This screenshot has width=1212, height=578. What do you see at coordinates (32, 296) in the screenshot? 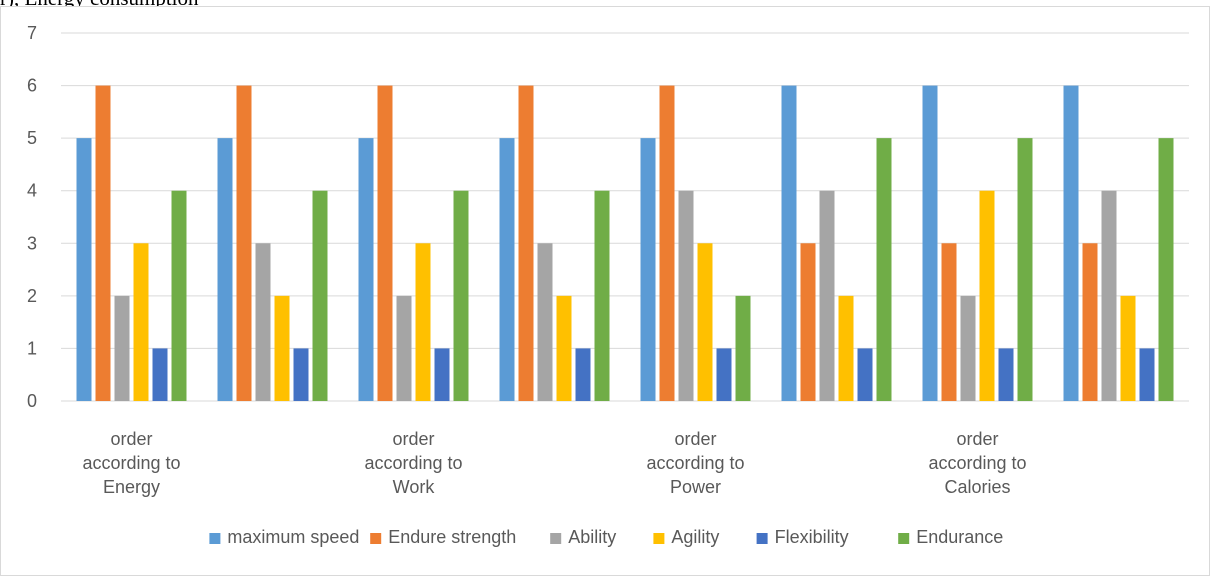
I see `y-tick-label: 2` at bounding box center [32, 296].